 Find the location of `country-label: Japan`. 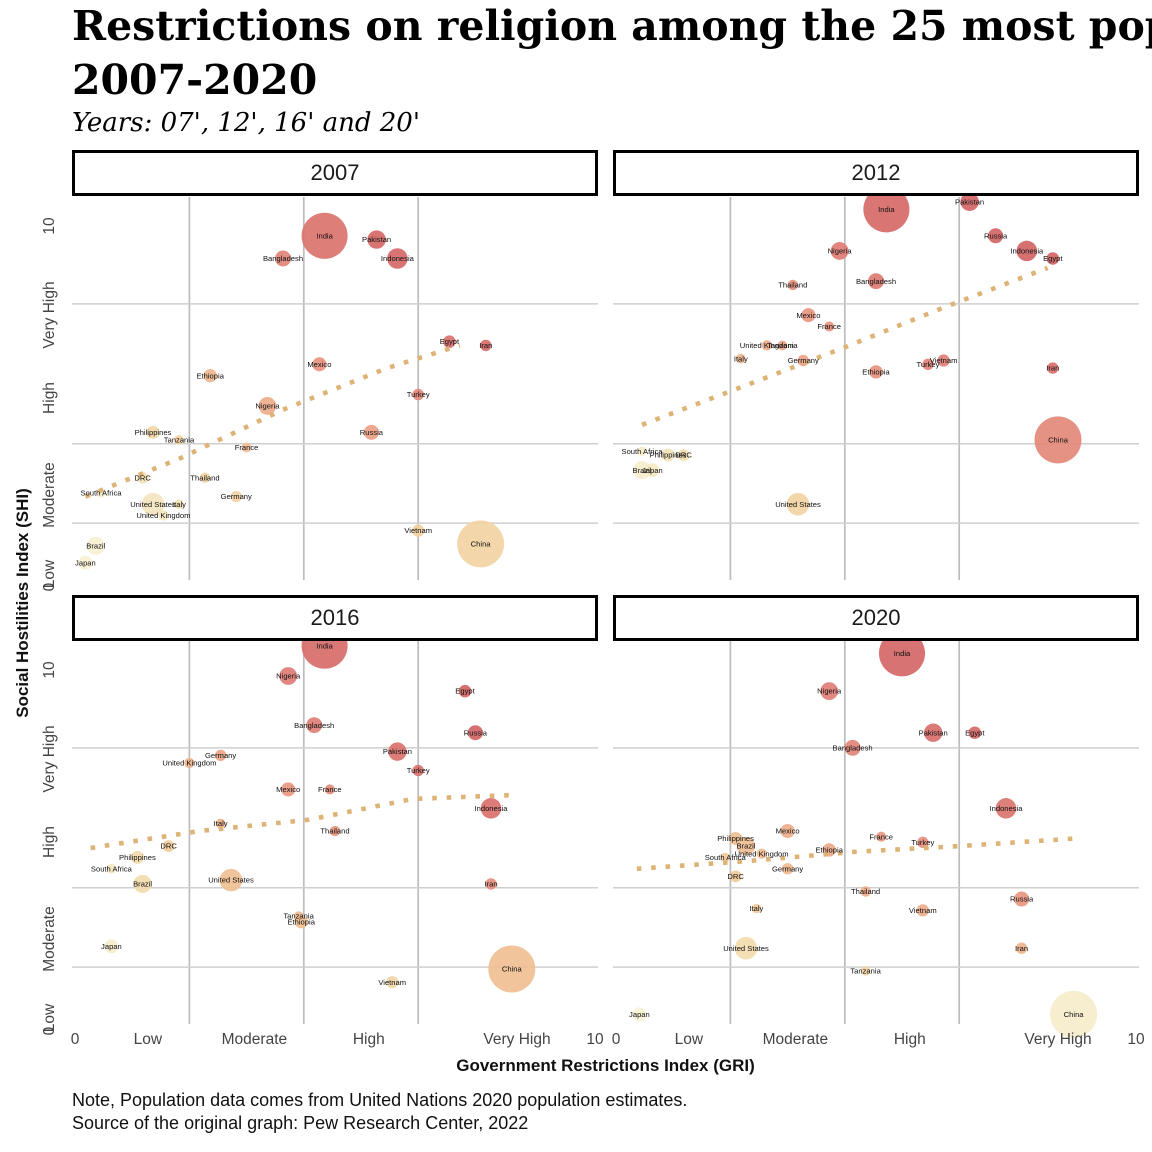

country-label: Japan is located at coordinates (85, 562).